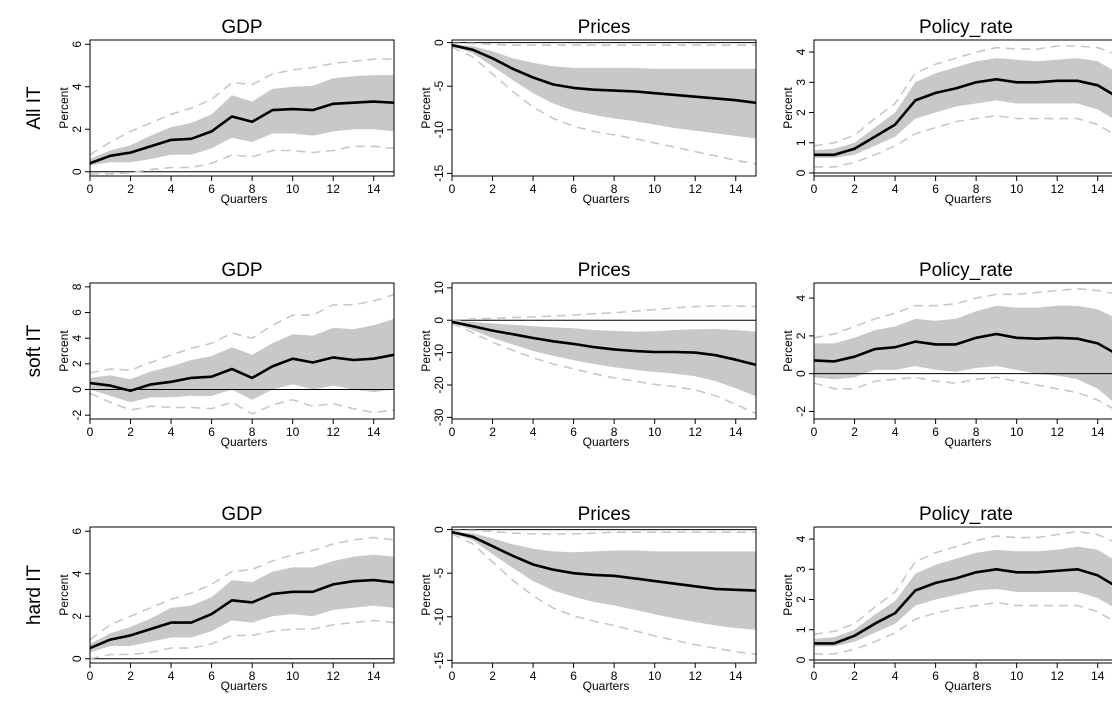 The image size is (1112, 711). Describe the element at coordinates (439, 573) in the screenshot. I see `panel-hard-it-prices-ytick-label: -5` at that location.